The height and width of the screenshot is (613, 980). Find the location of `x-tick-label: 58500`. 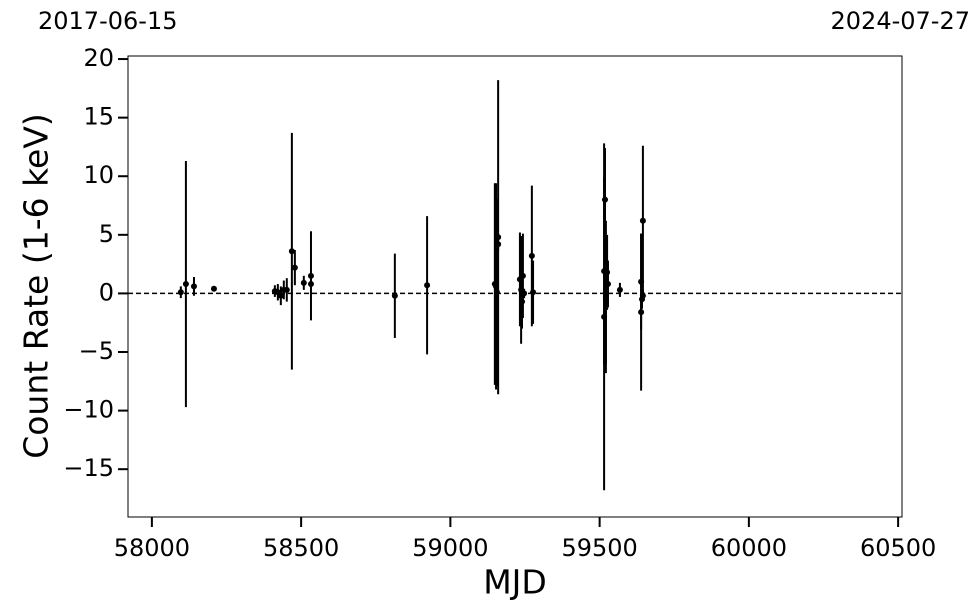

x-tick-label: 58500 is located at coordinates (301, 548).